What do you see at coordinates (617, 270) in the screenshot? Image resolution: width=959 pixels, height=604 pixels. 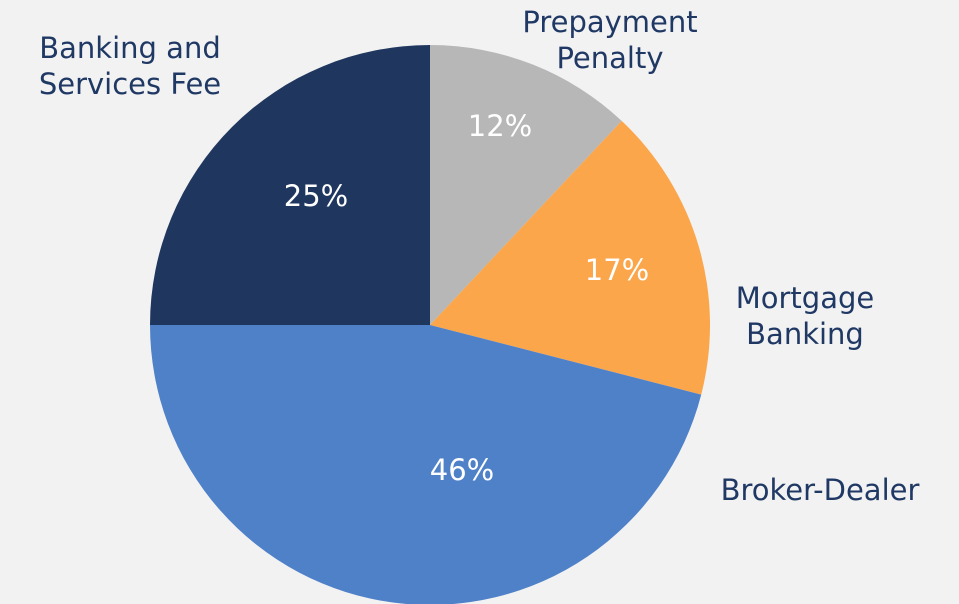 I see `value-label: 17%` at bounding box center [617, 270].